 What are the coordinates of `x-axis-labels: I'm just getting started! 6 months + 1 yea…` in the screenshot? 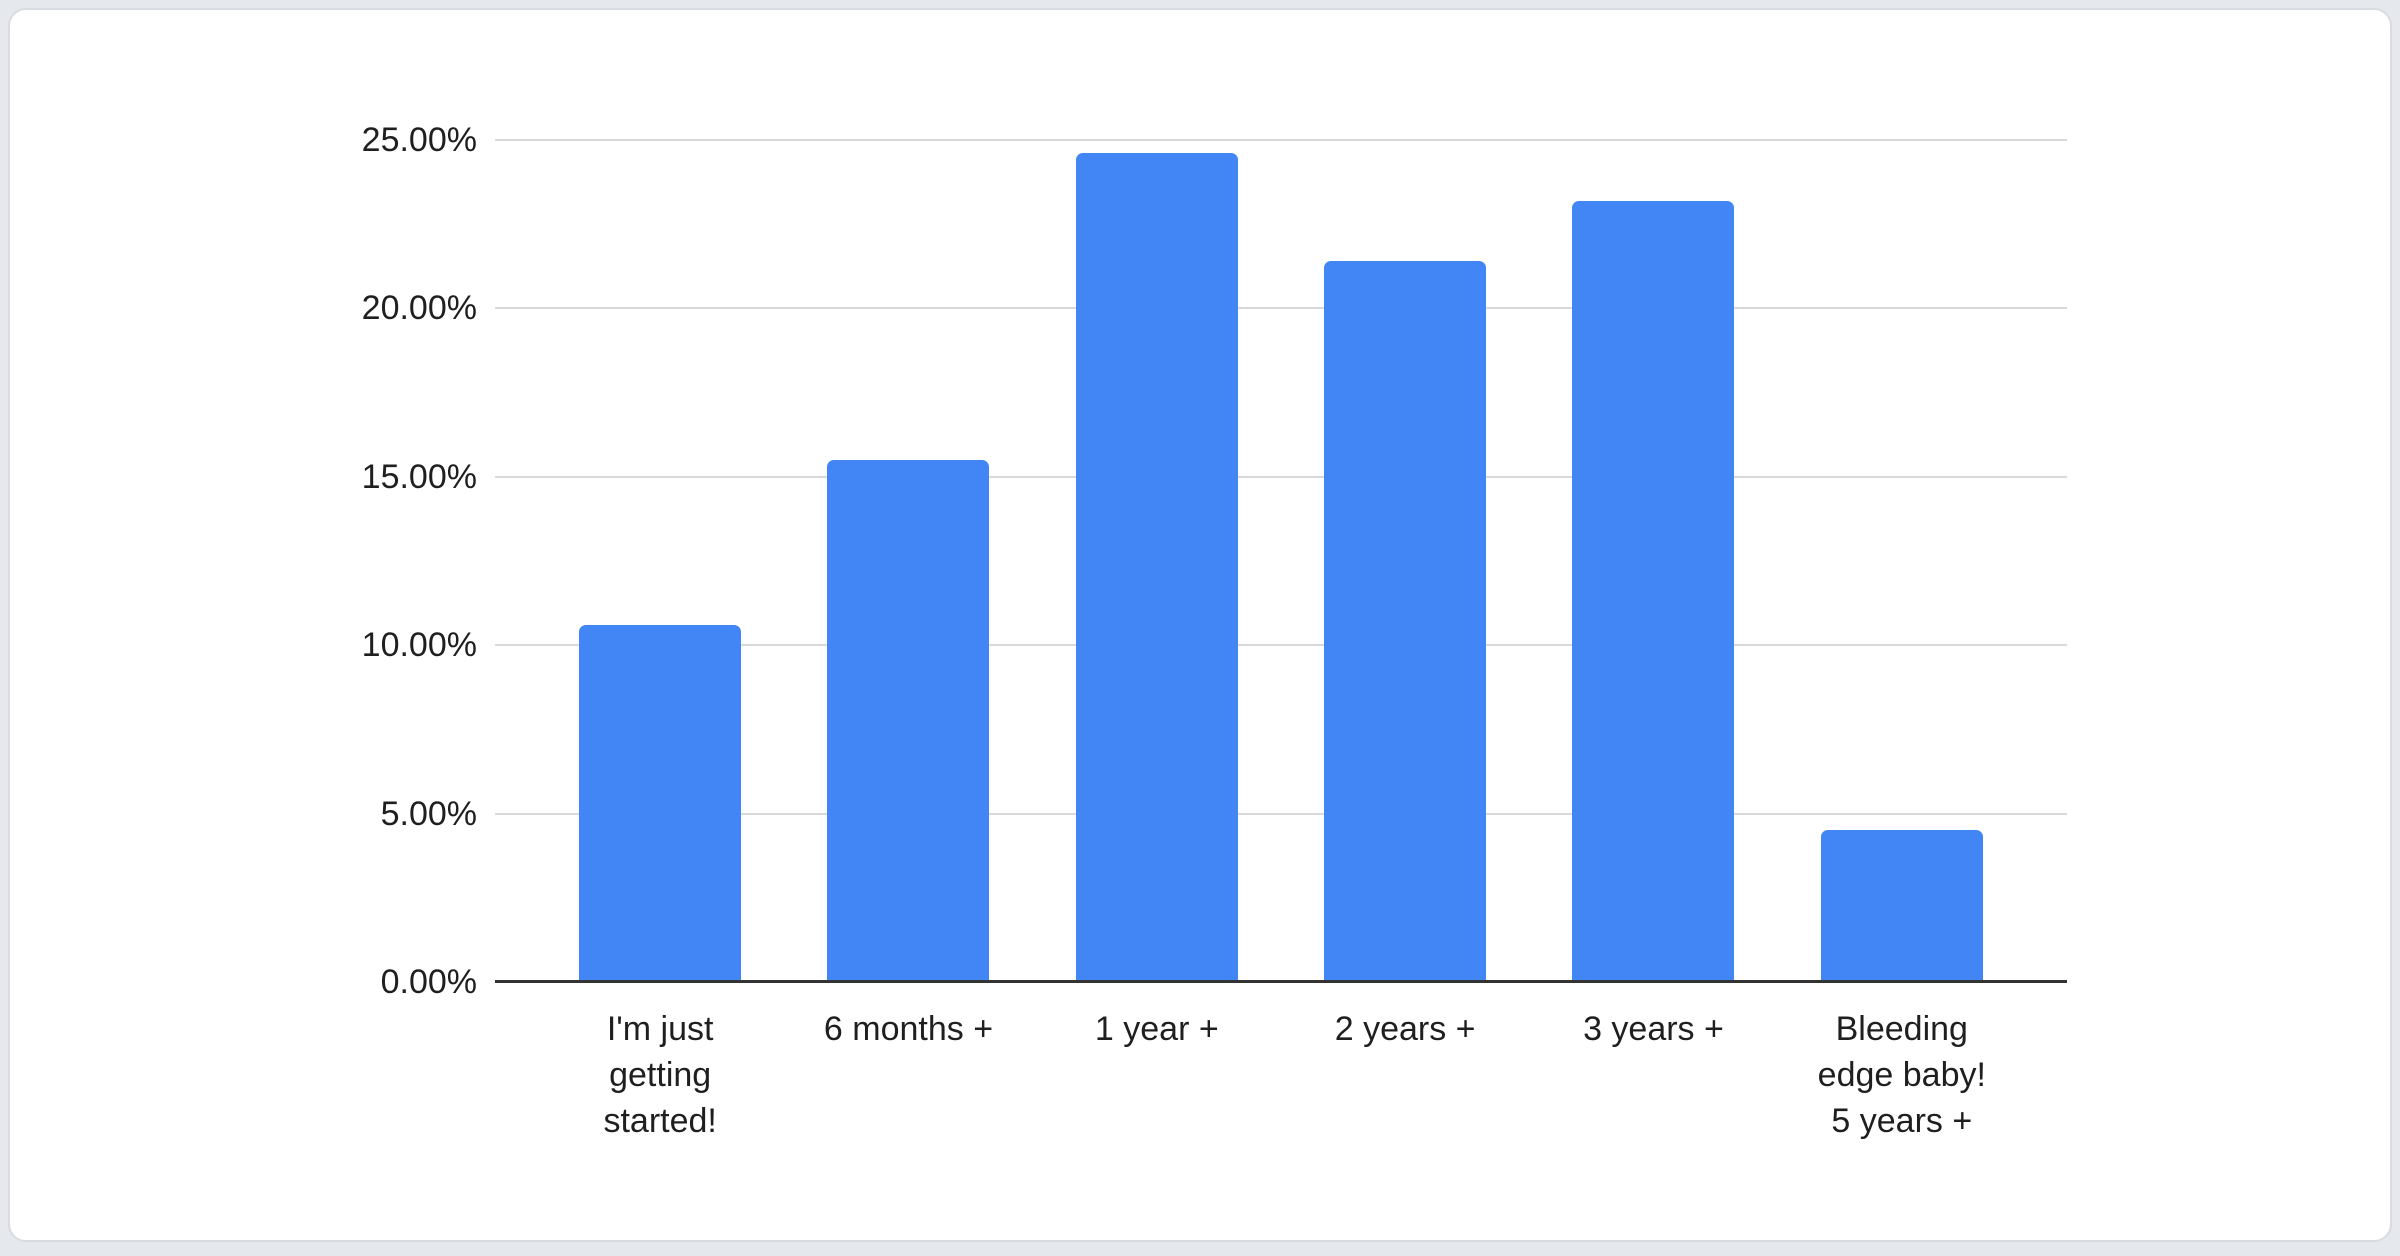 It's located at (1281, 1075).